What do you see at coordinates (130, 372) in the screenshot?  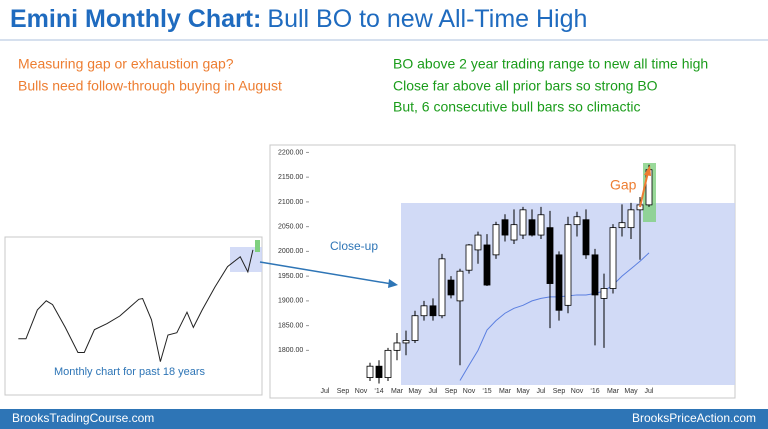 I see `annotation: Monthly chart for past 18 years` at bounding box center [130, 372].